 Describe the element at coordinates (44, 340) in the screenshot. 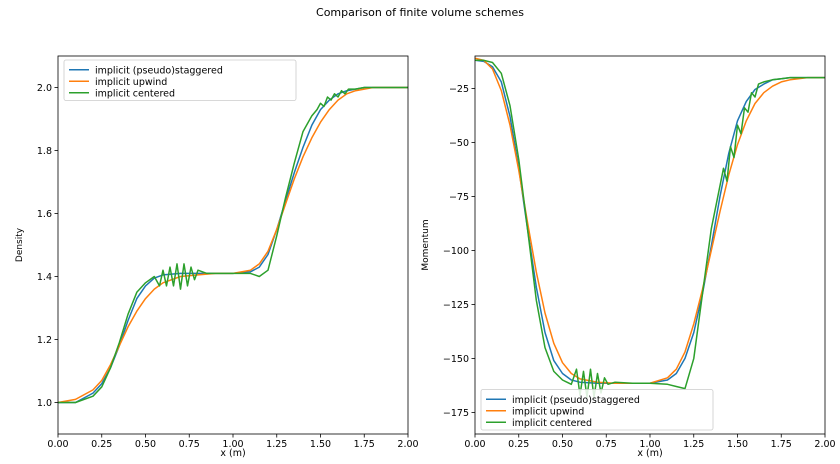

I see `y-tick-label: 1.2` at that location.